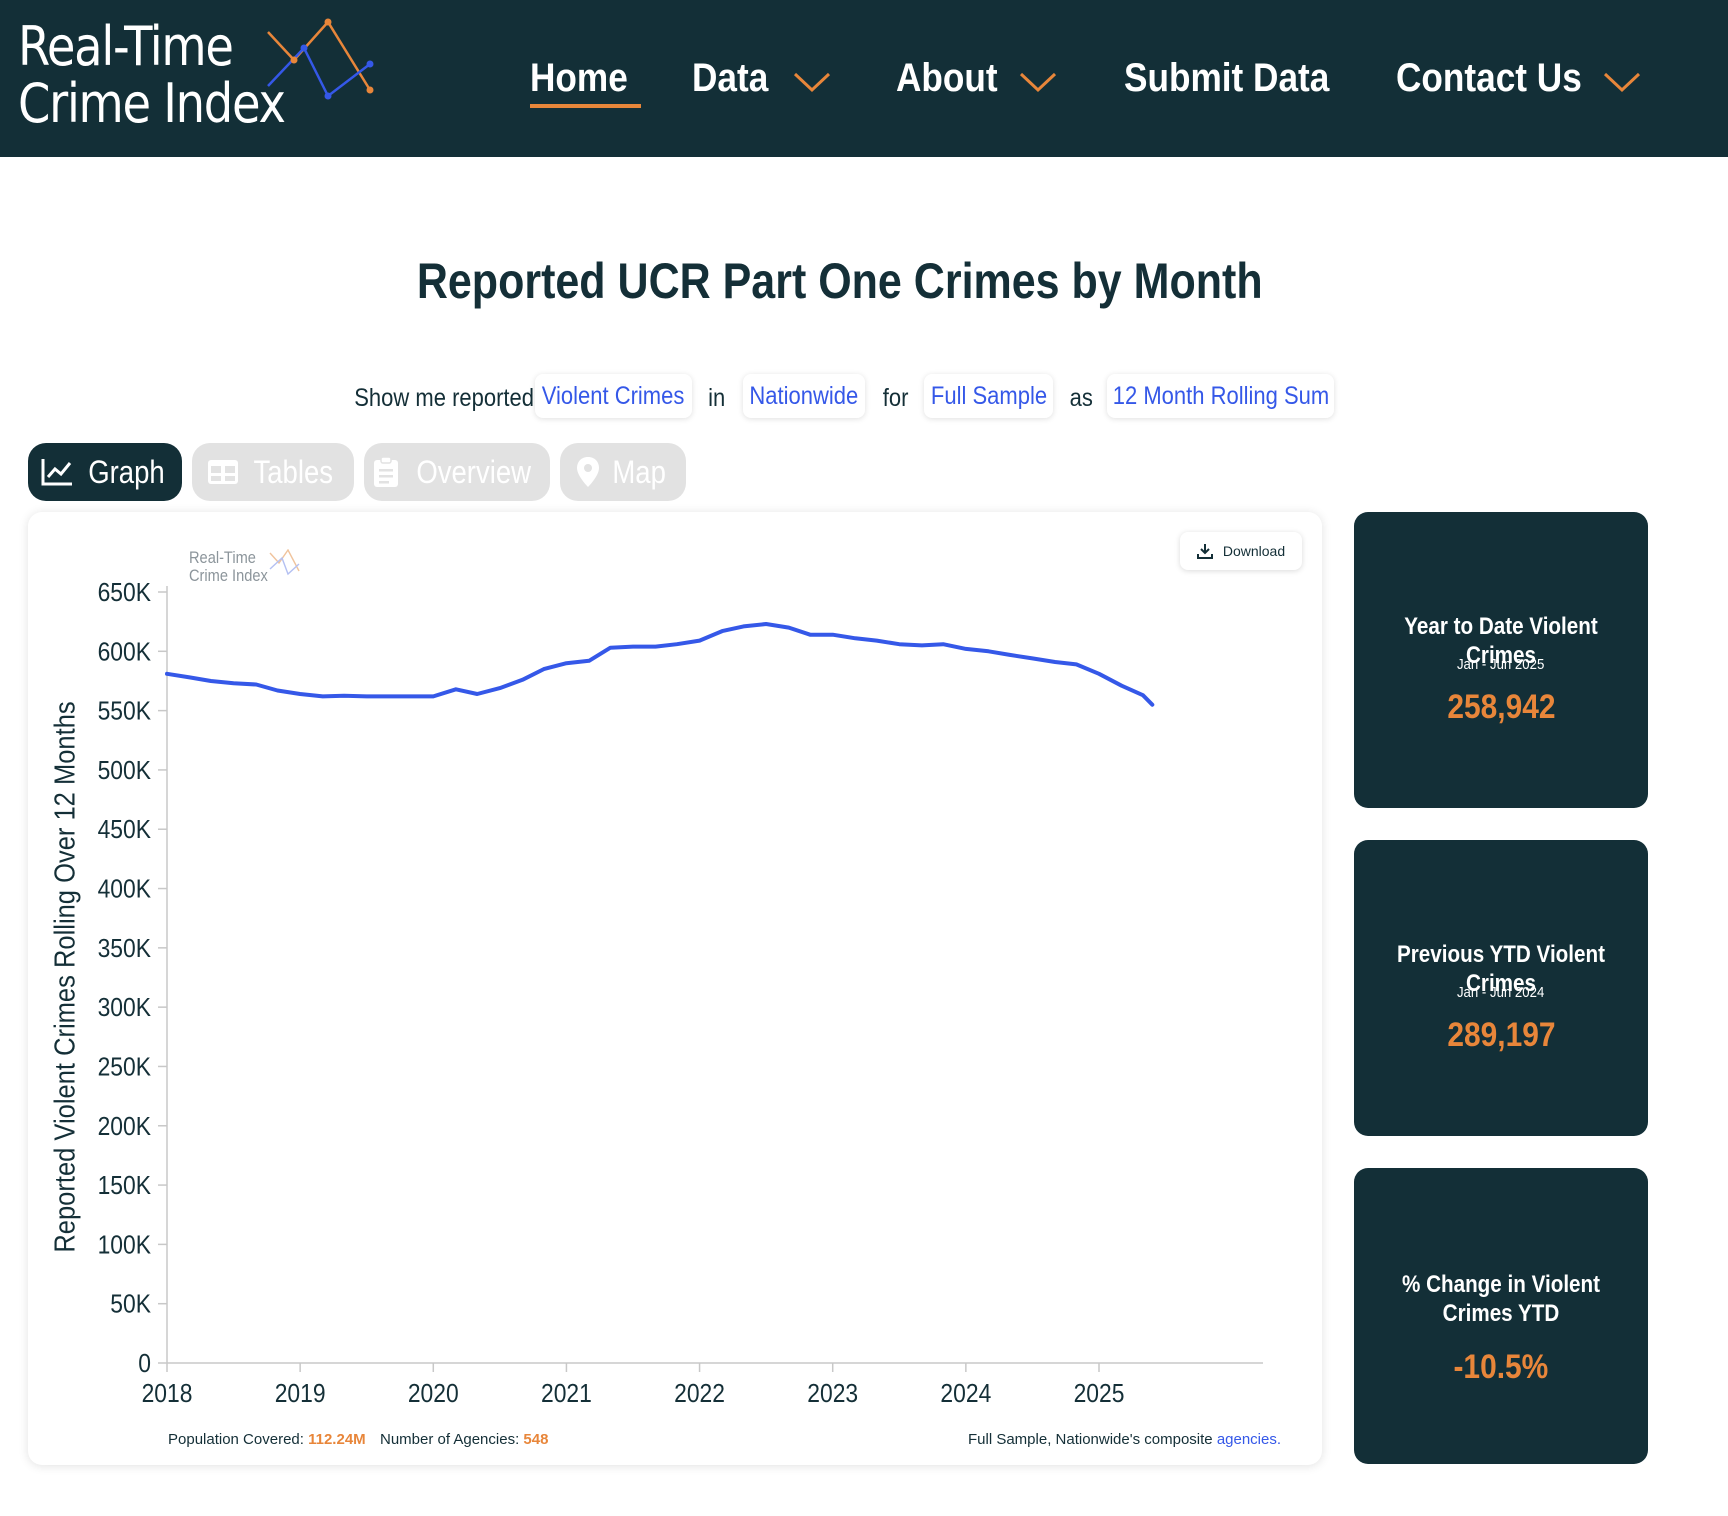 Image resolution: width=1728 pixels, height=1516 pixels. What do you see at coordinates (1227, 77) in the screenshot?
I see `nav-submit-data: Submit Data` at bounding box center [1227, 77].